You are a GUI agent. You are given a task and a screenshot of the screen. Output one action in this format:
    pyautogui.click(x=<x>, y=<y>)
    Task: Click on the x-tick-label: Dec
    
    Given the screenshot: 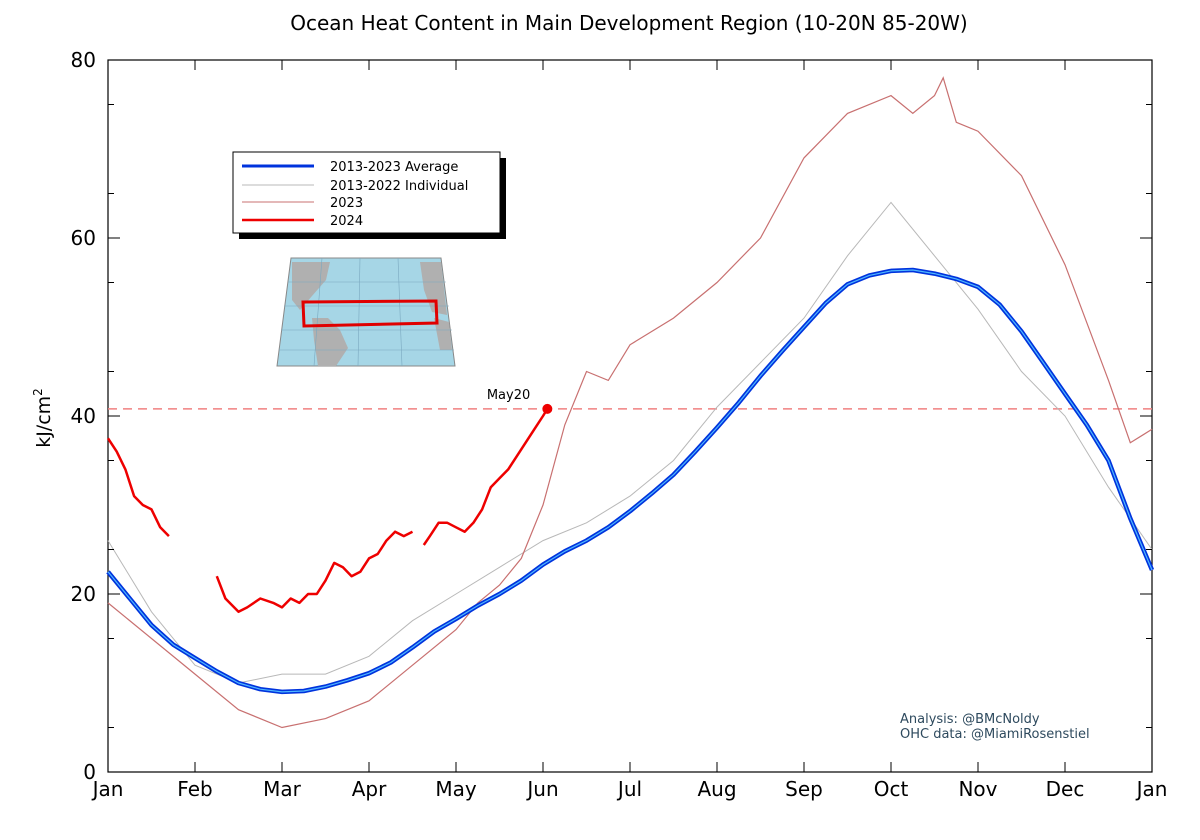 What is the action you would take?
    pyautogui.click(x=1065, y=789)
    